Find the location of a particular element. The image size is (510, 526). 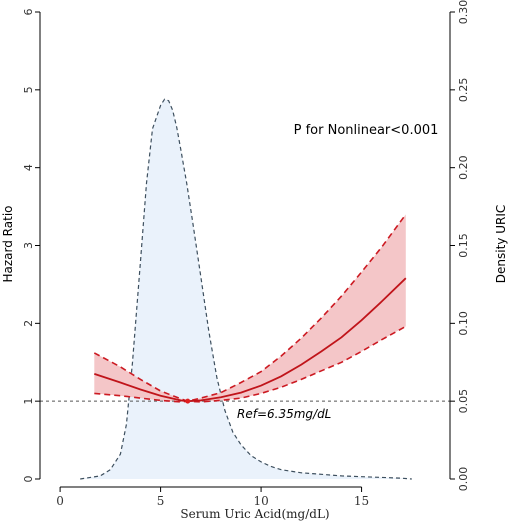

y2-tick-label: 0.00 is located at coordinates (463, 479).